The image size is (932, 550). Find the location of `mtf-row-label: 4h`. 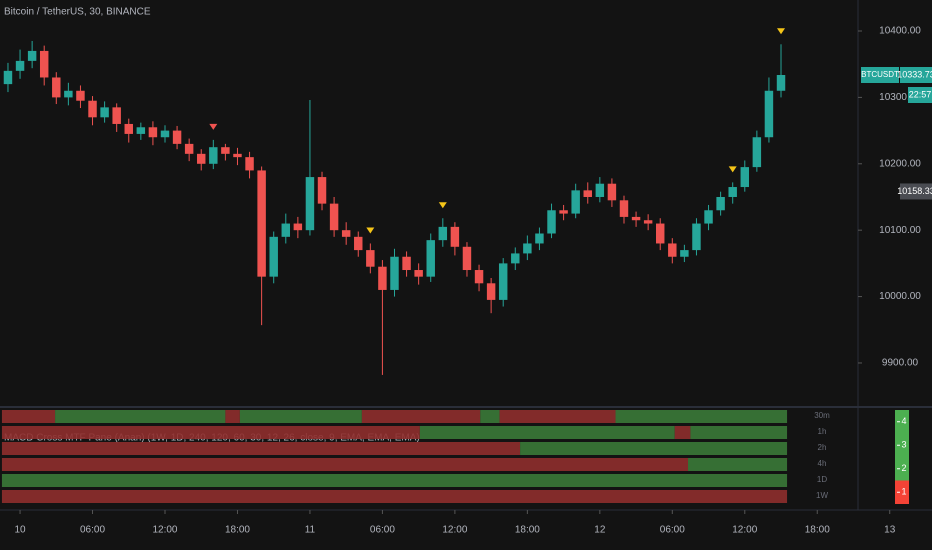

mtf-row-label: 4h is located at coordinates (822, 463).